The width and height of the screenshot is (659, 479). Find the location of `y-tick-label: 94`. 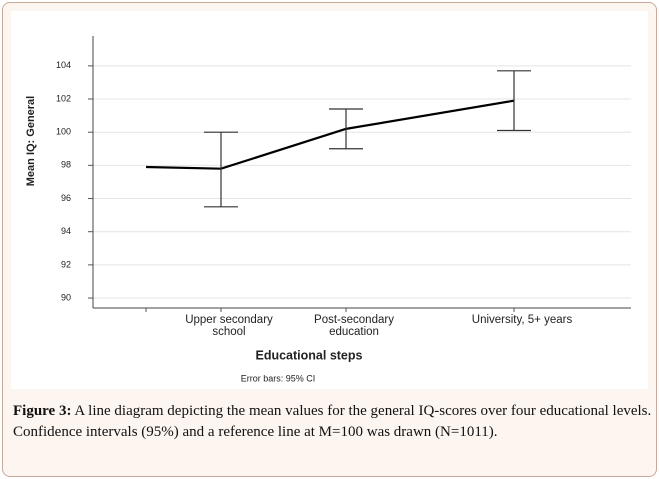

y-tick-label: 94 is located at coordinates (66, 231).